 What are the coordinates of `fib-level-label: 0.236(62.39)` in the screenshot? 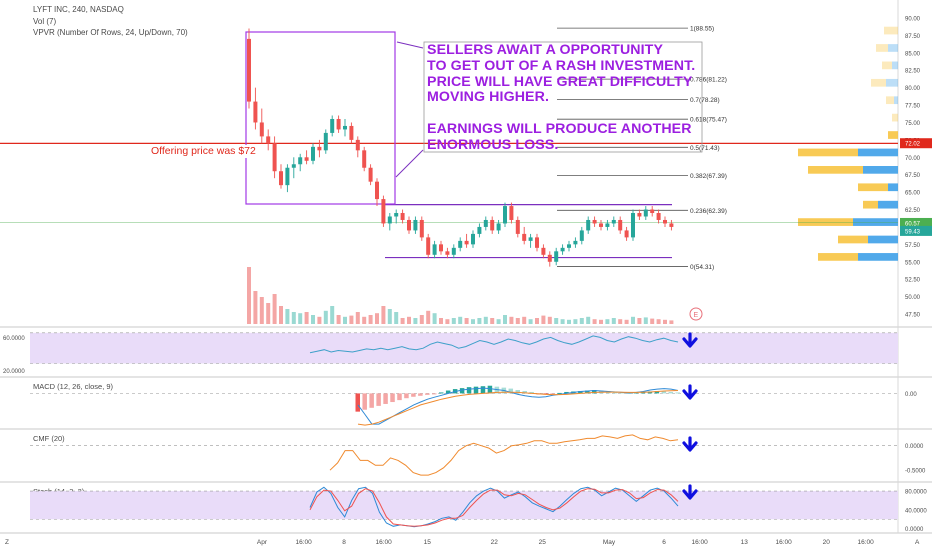 It's located at (708, 211).